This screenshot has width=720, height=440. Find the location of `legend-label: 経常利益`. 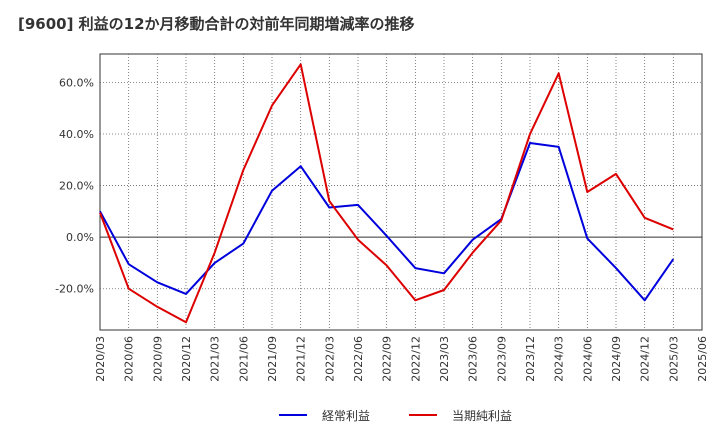

legend-label: 経常利益 is located at coordinates (346, 416).